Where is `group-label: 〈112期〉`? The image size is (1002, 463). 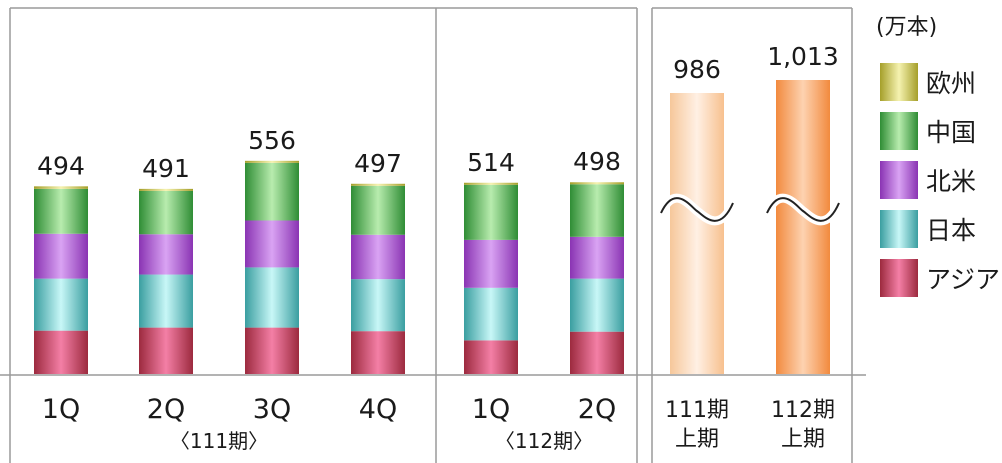 group-label: 〈112期〉 is located at coordinates (544, 441).